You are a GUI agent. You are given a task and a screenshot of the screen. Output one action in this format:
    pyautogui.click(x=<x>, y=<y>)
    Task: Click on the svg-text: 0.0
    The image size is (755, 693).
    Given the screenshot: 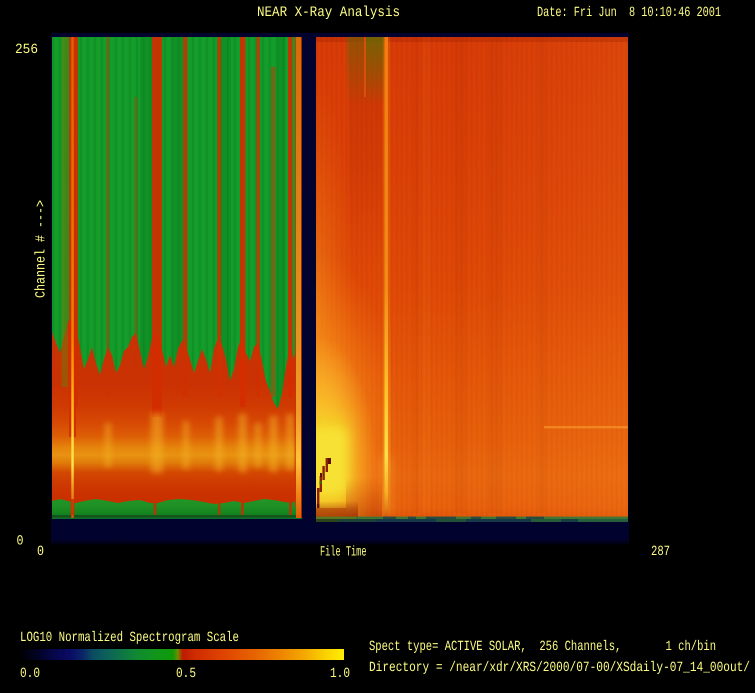 What is the action you would take?
    pyautogui.click(x=30, y=674)
    